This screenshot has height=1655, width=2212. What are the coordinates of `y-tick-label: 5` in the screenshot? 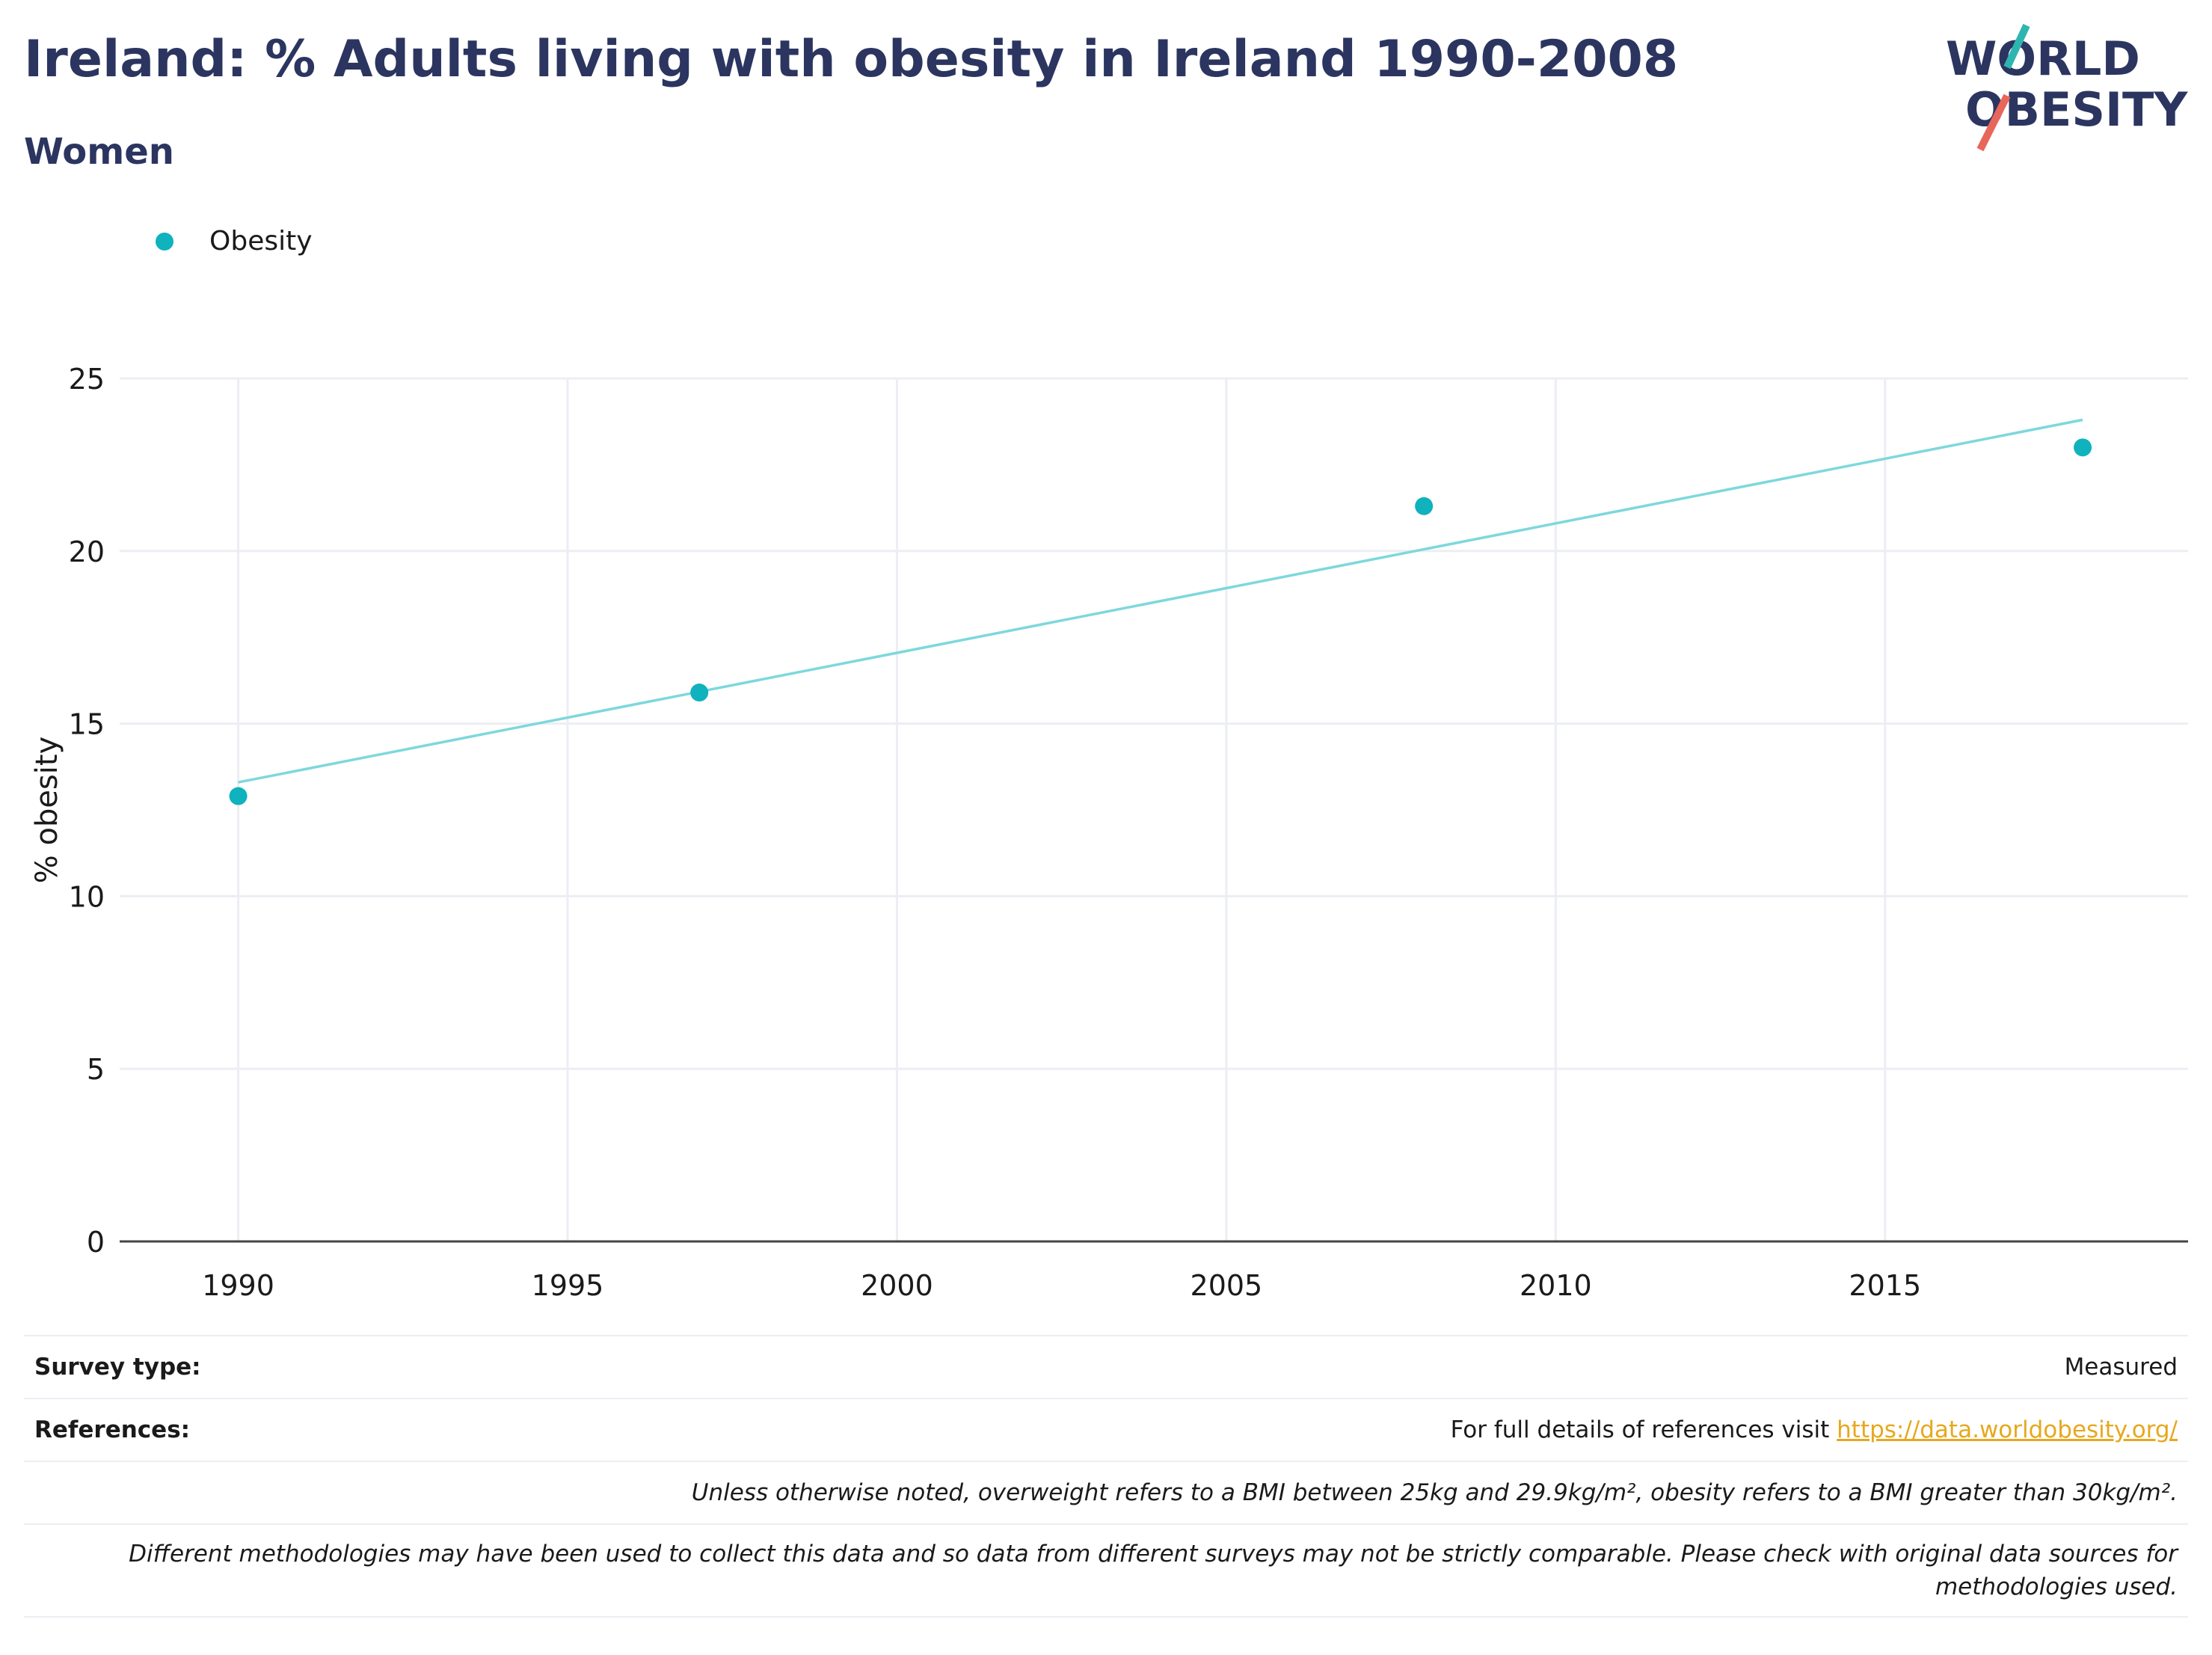 It's located at (96, 1069).